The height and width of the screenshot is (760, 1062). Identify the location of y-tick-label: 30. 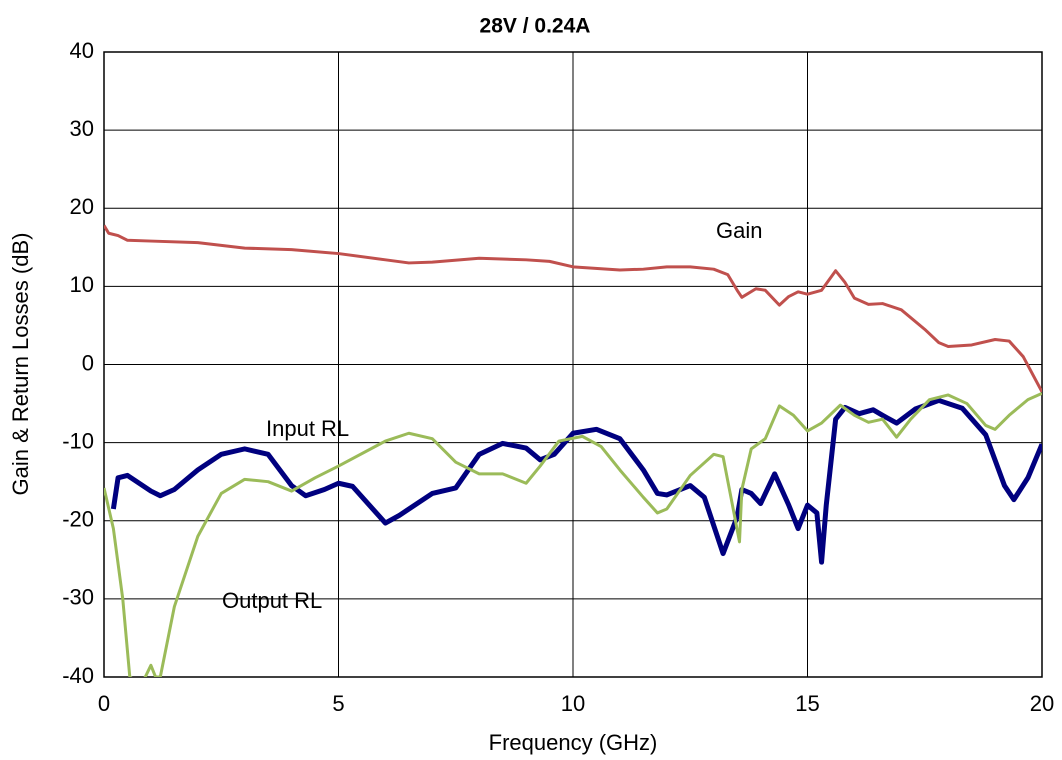
(82, 128).